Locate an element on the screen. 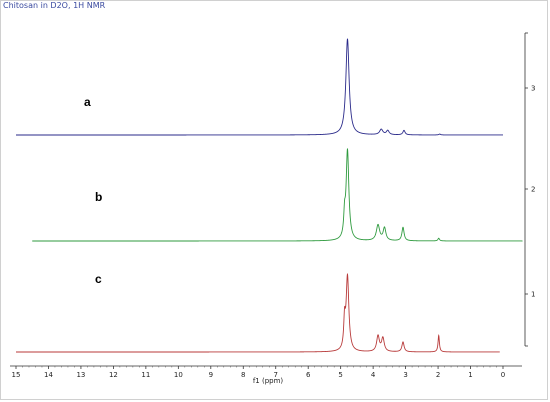 The width and height of the screenshot is (550, 402). x-tick-label: 13 is located at coordinates (80, 375).